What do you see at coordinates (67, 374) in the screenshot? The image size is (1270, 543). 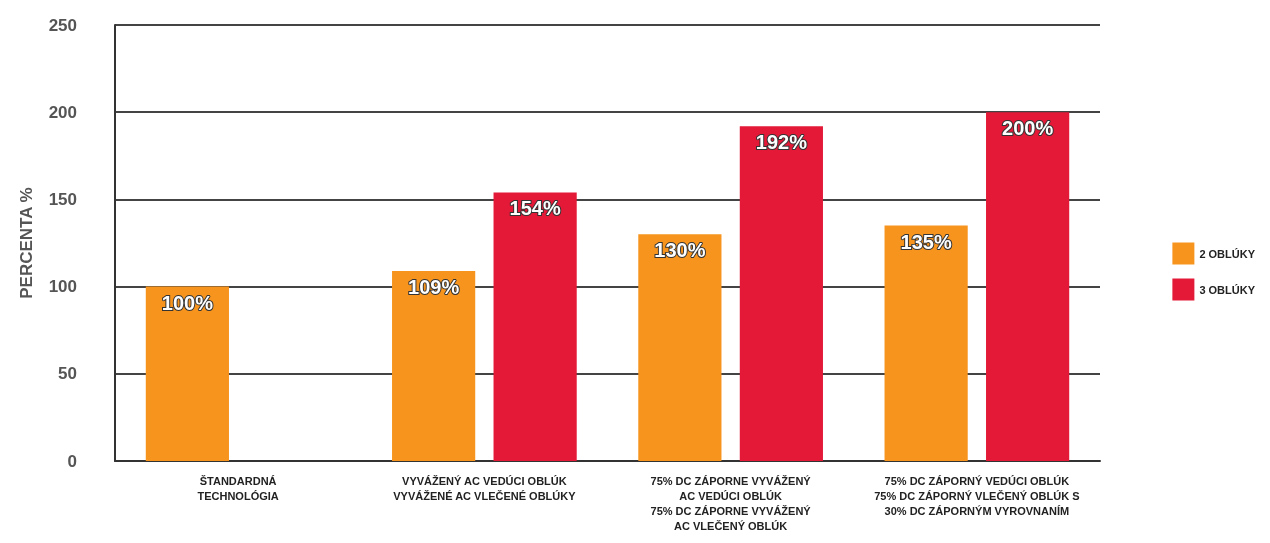 I see `y-tick-label: 50` at bounding box center [67, 374].